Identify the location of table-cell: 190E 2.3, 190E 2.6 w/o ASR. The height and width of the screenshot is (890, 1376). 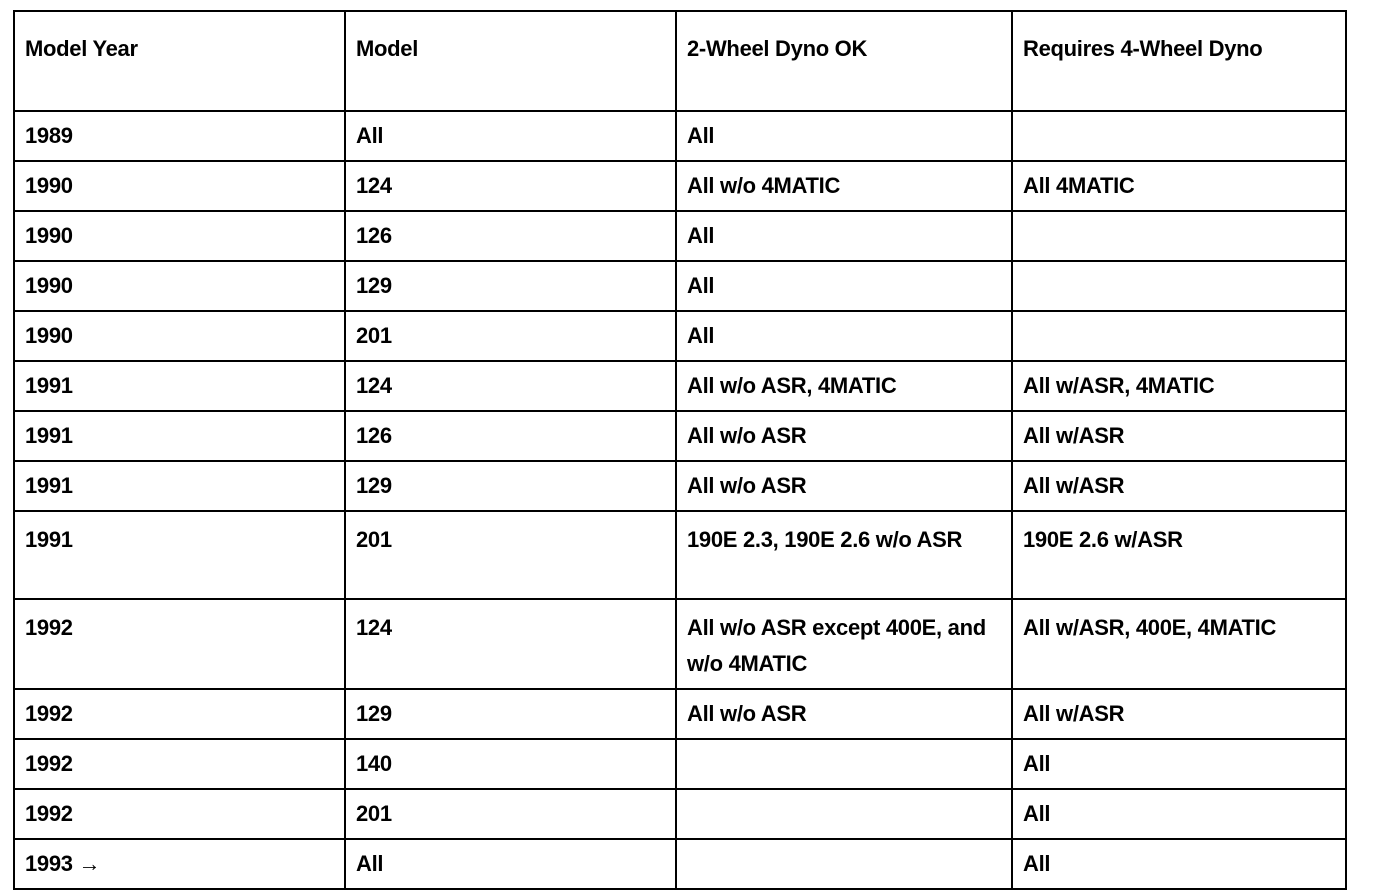
(844, 555).